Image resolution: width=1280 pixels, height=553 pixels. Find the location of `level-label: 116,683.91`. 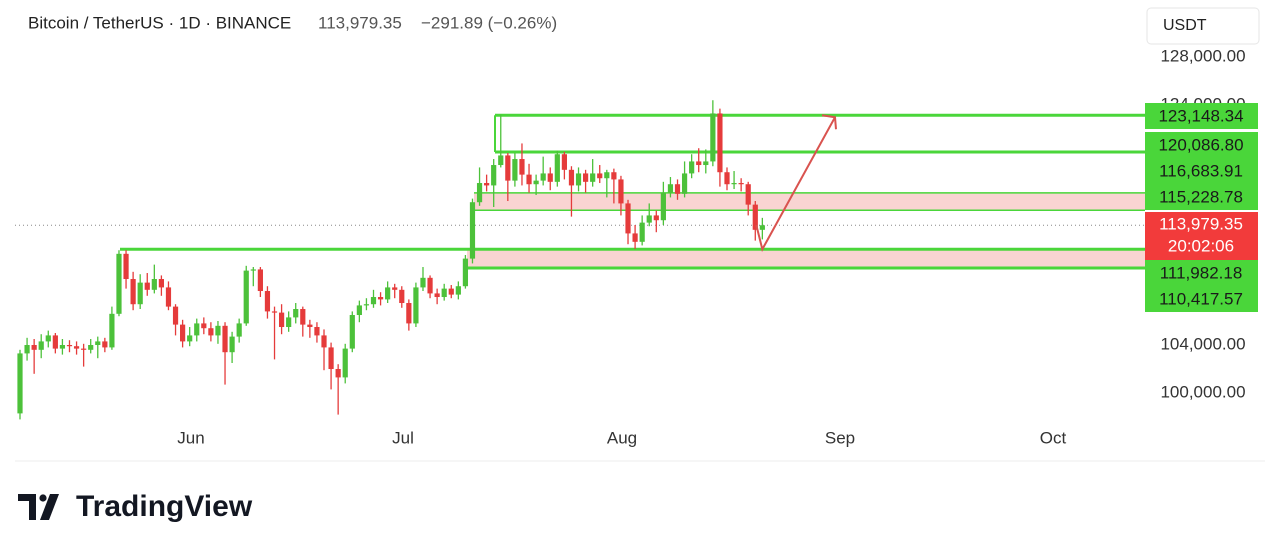

level-label: 116,683.91 is located at coordinates (1201, 170).